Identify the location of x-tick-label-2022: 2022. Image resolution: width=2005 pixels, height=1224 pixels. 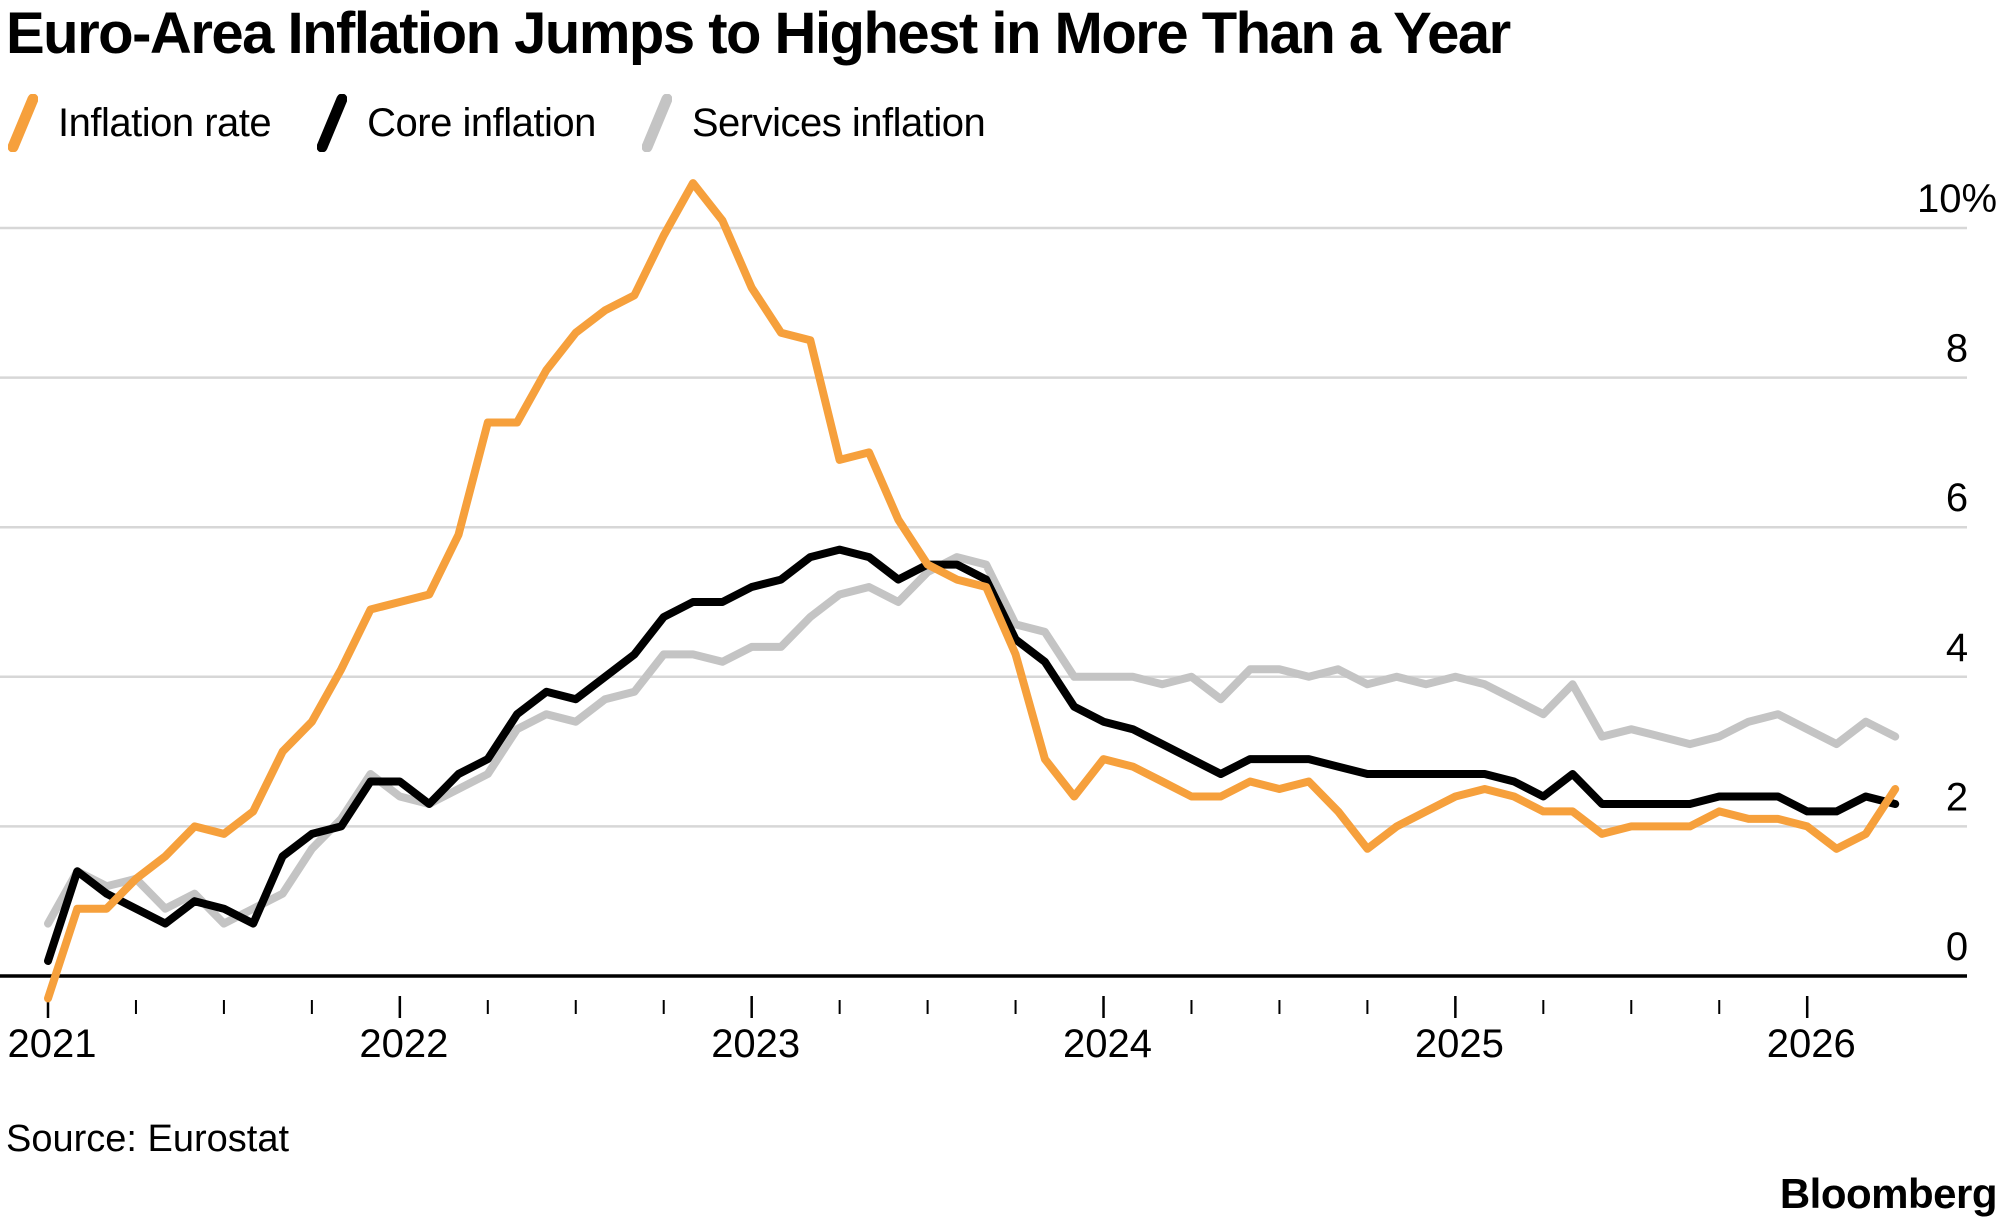
(403, 1044).